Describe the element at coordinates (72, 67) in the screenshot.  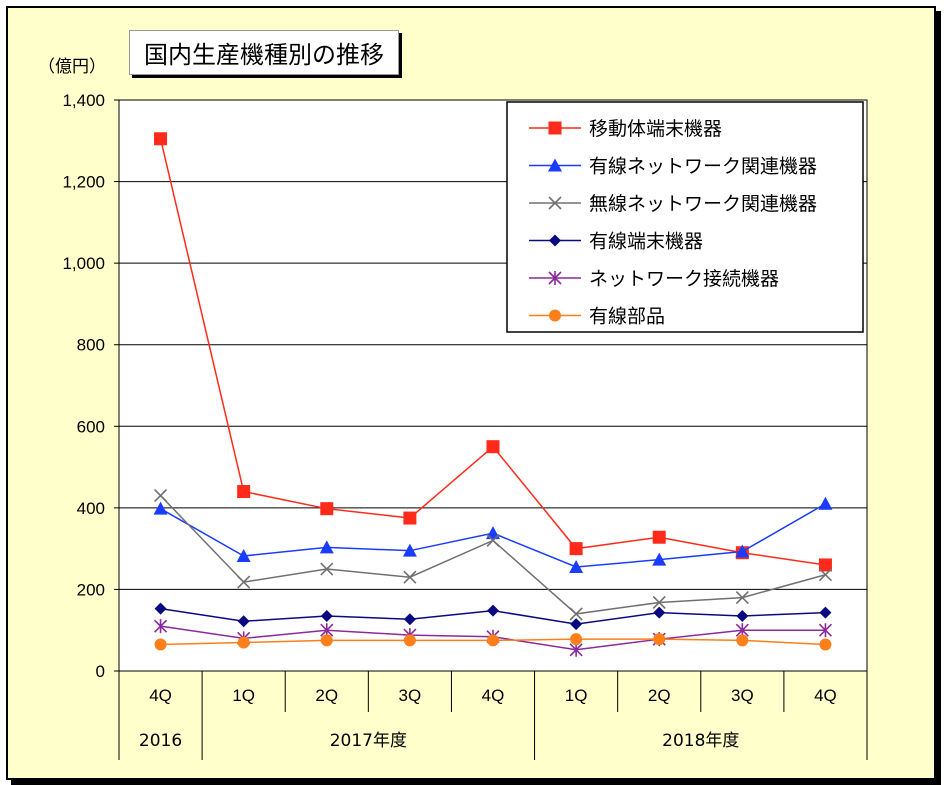
I see `y-unit-label: （億円）` at that location.